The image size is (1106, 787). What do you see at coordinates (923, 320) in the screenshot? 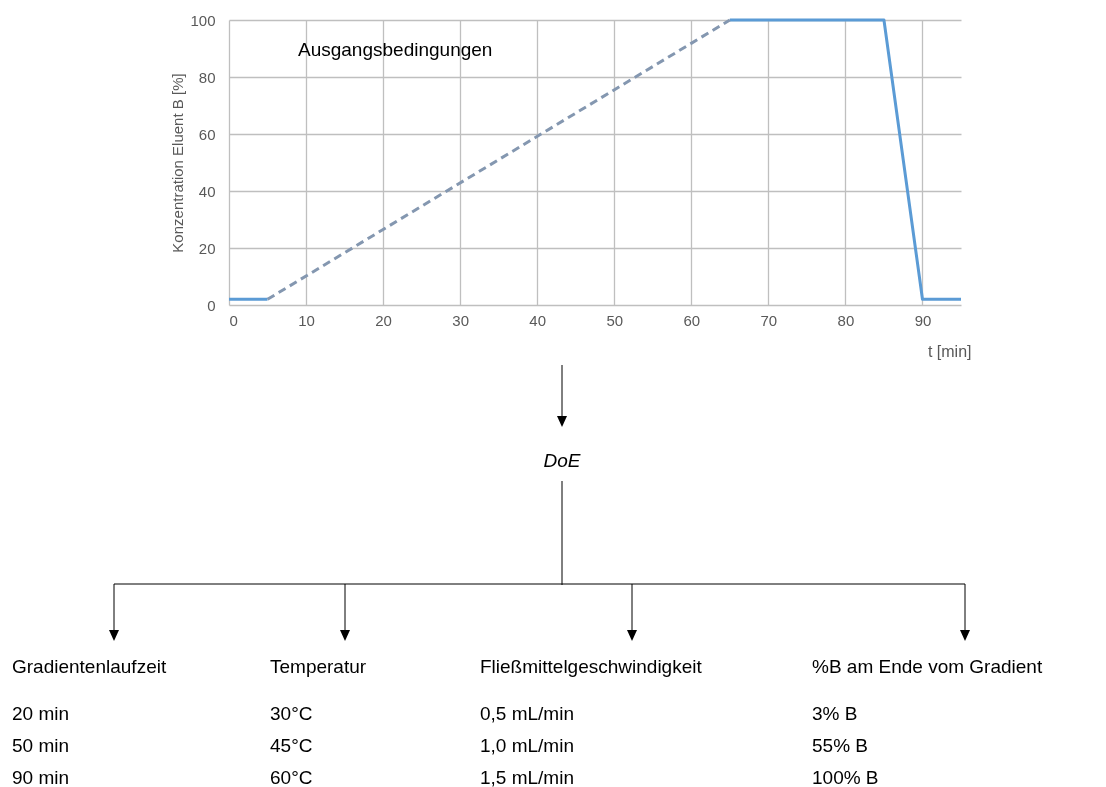
I see `x-tick-label: 90` at bounding box center [923, 320].